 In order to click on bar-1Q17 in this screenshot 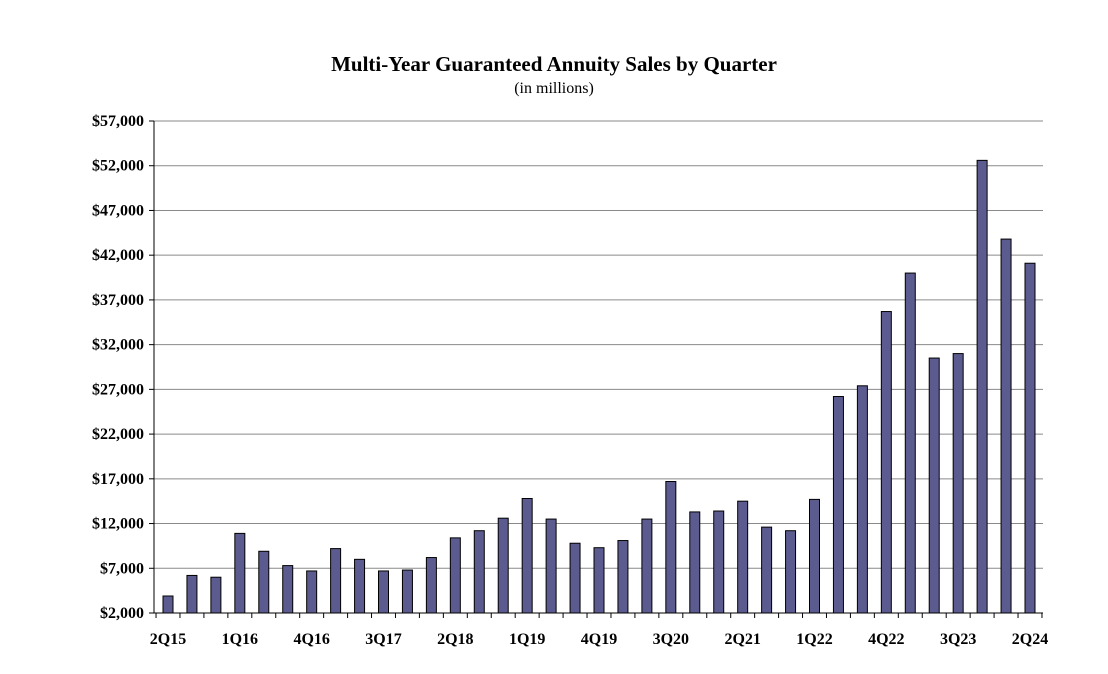, I will do `click(336, 581)`.